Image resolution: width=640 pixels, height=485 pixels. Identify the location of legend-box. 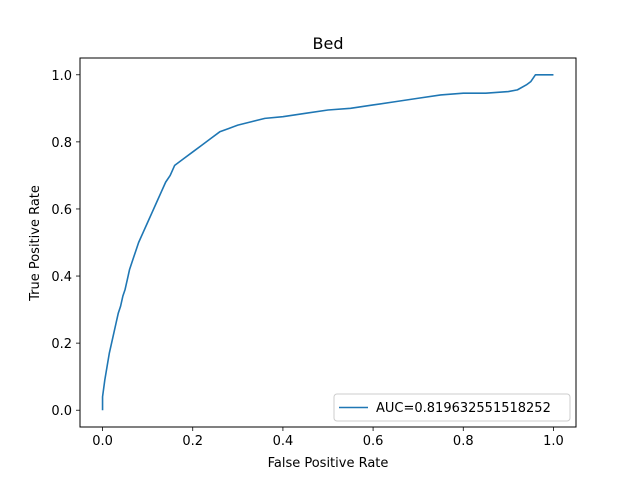
(452, 407).